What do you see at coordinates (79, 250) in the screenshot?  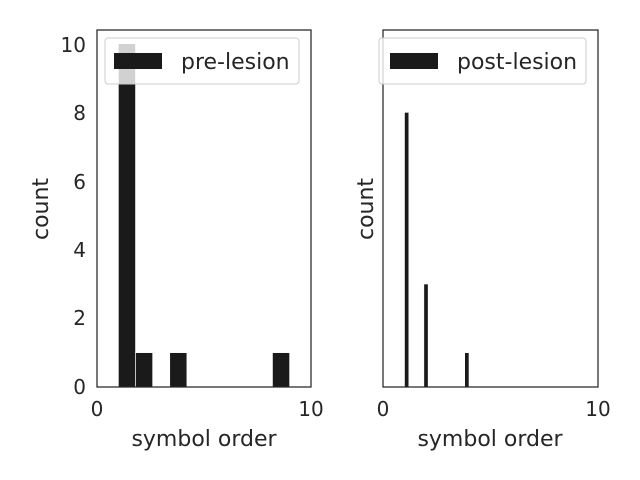 I see `y-tick-label: 4` at bounding box center [79, 250].